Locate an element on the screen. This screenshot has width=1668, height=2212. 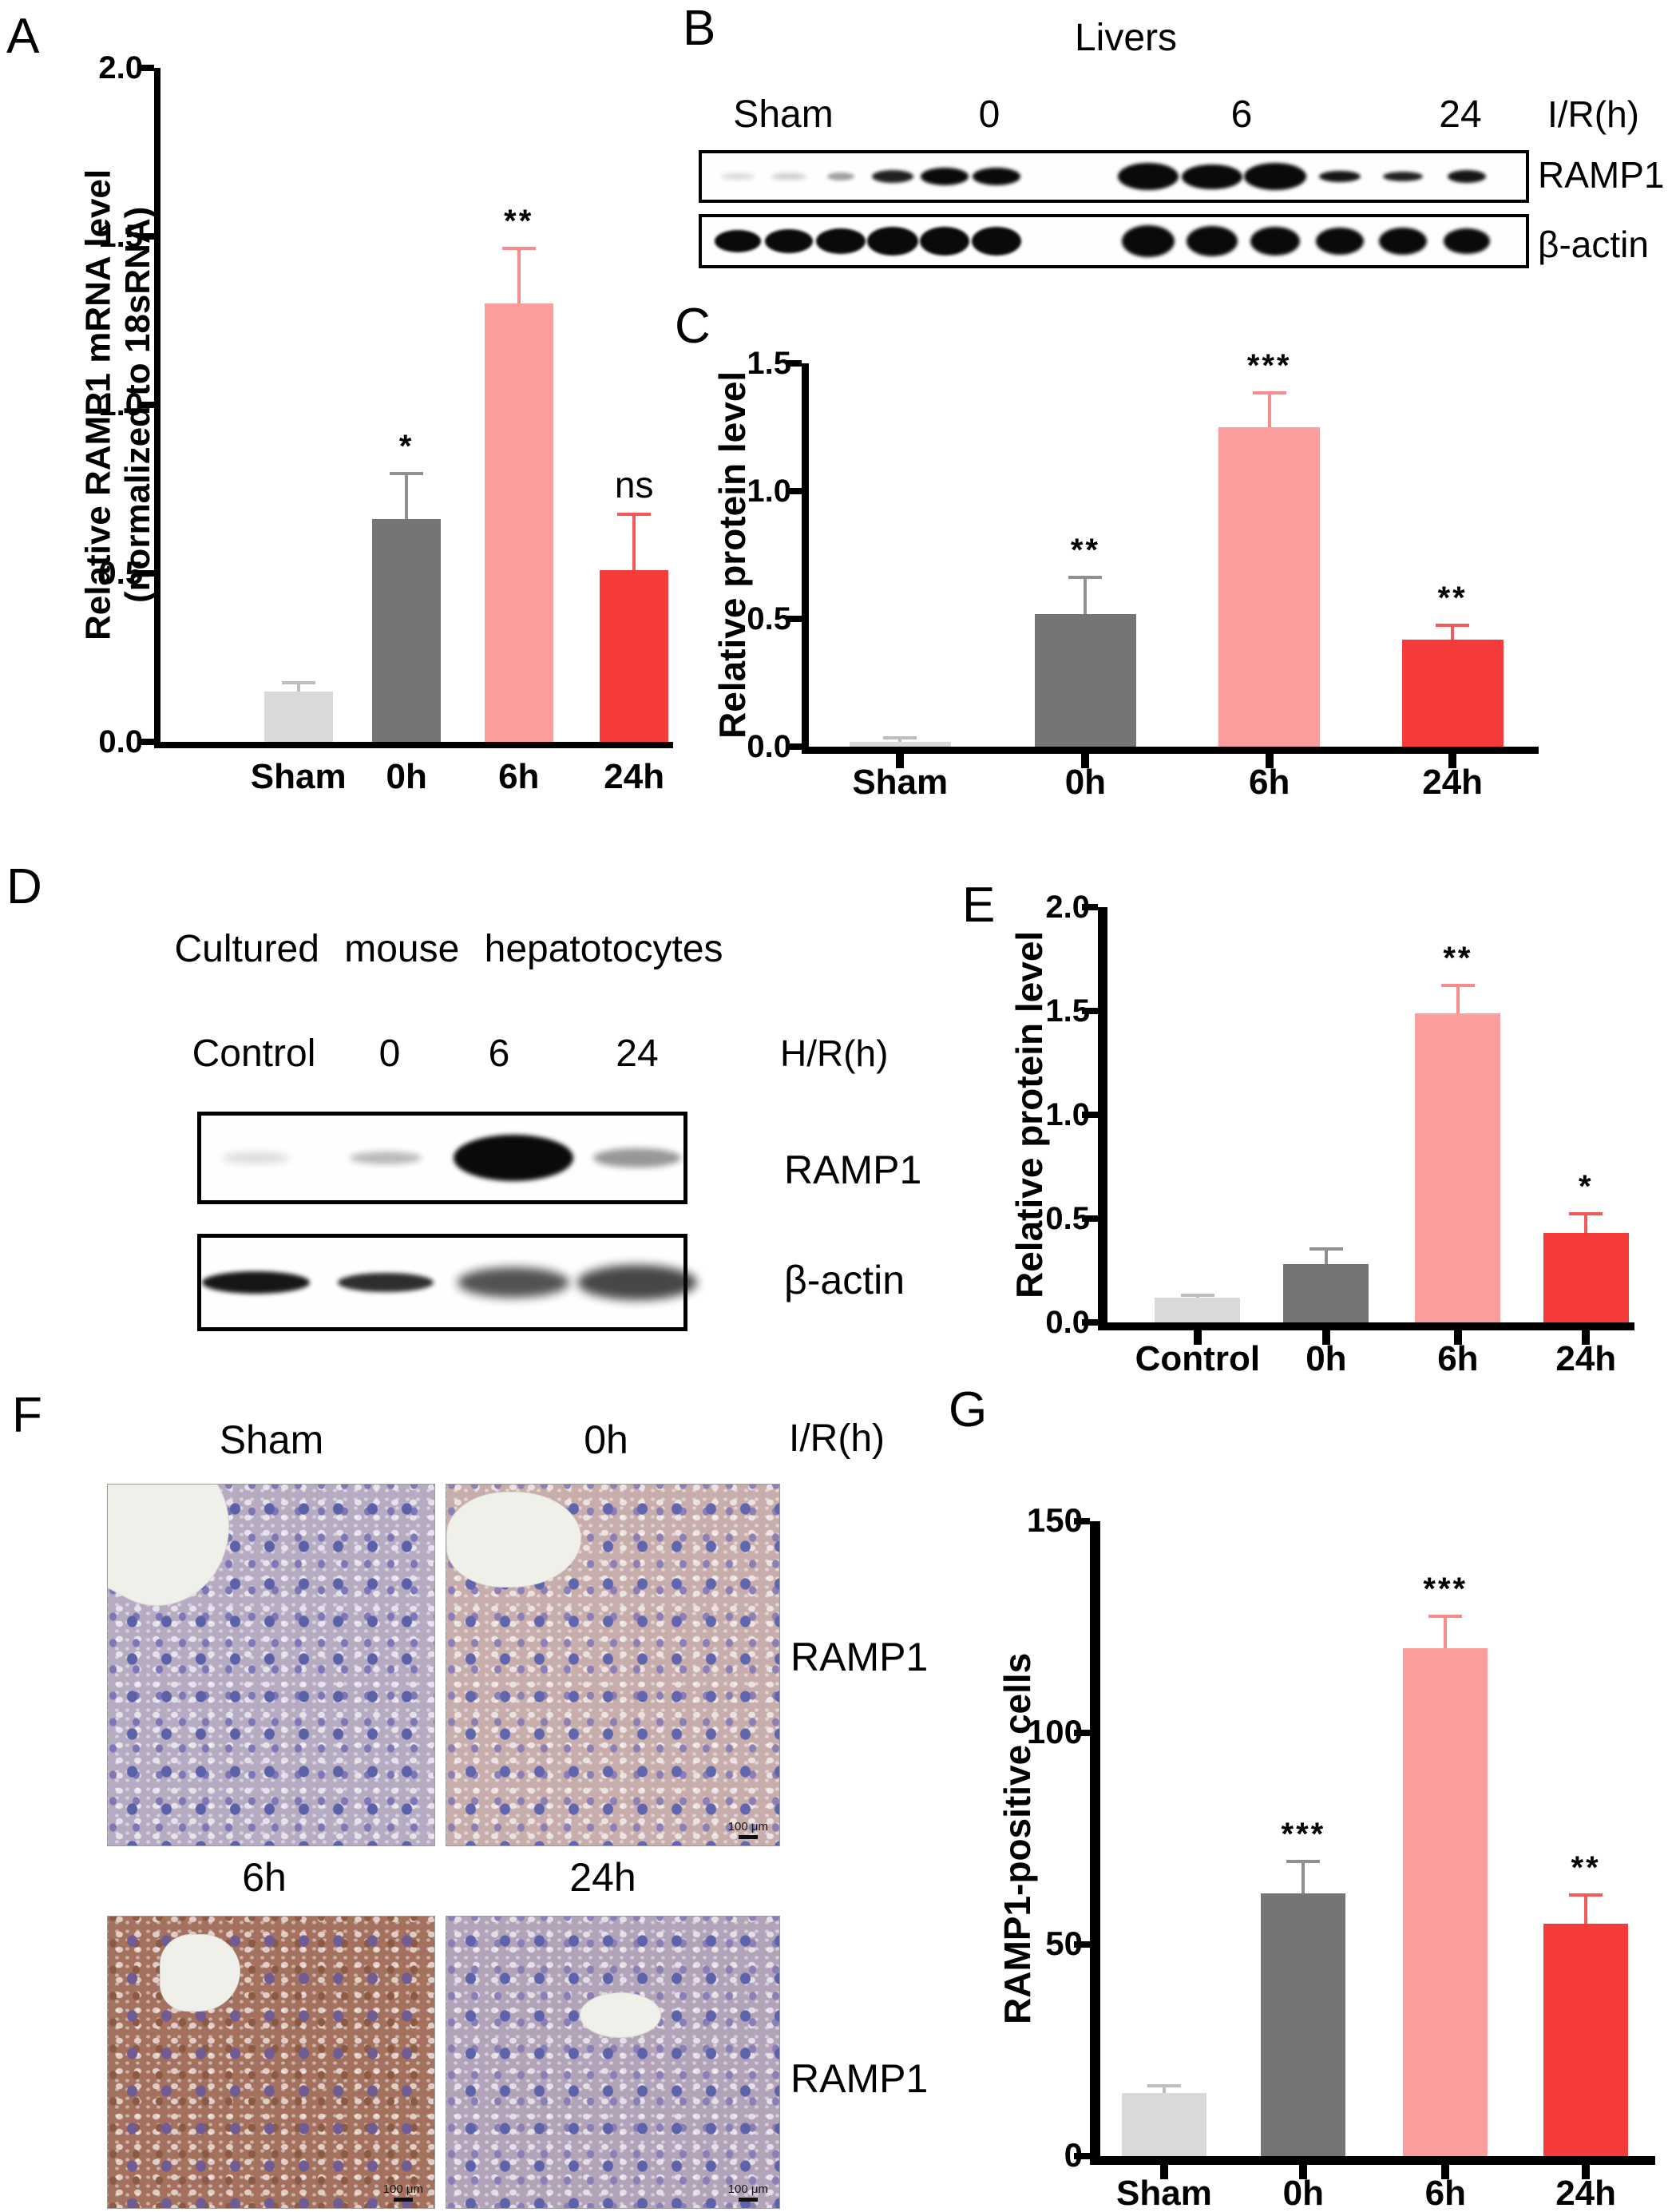
micrograph-sham is located at coordinates (271, 1665).